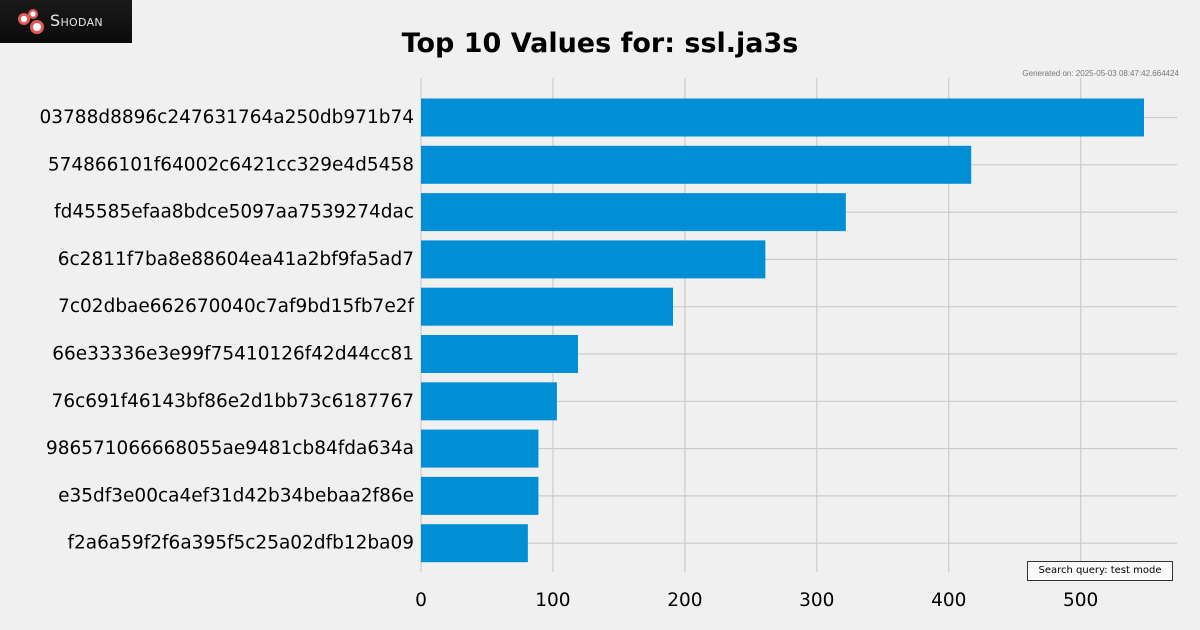 Image resolution: width=1200 pixels, height=630 pixels. Describe the element at coordinates (600, 43) in the screenshot. I see `chart-title: Top 10 Values for: ssl.ja3s` at that location.